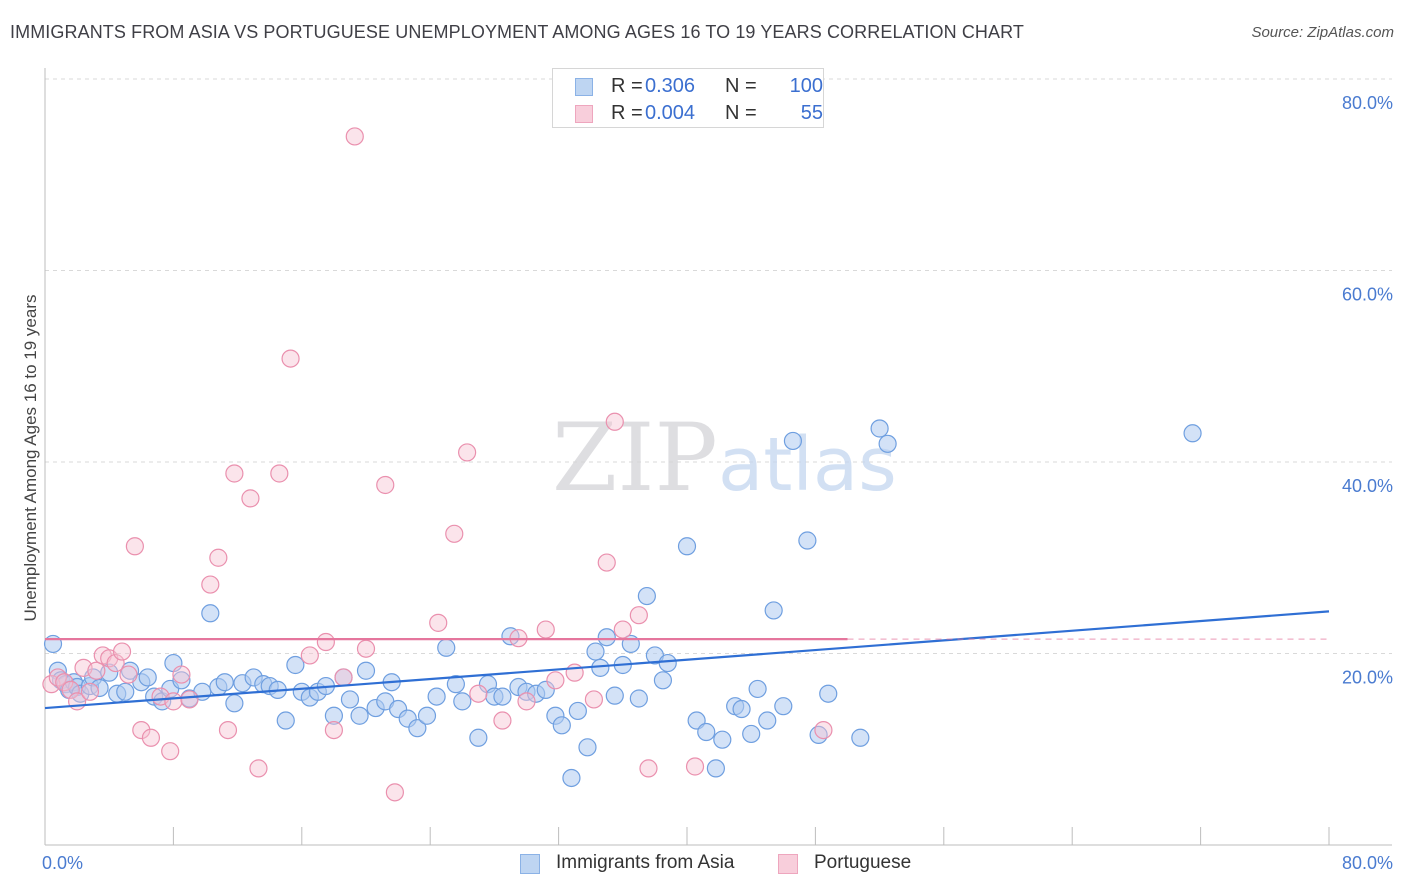 This screenshot has height=892, width=1406. What do you see at coordinates (688, 98) in the screenshot?
I see `stats-legend: R = 0.306 N = 100 R = 0.004 N = 55` at bounding box center [688, 98].